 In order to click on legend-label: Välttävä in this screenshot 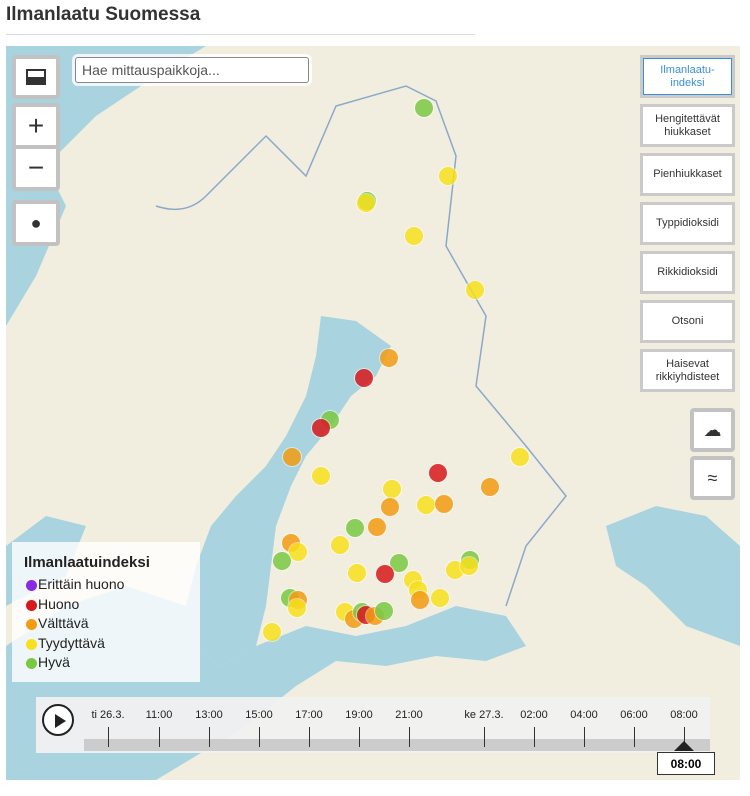, I will do `click(63, 623)`.